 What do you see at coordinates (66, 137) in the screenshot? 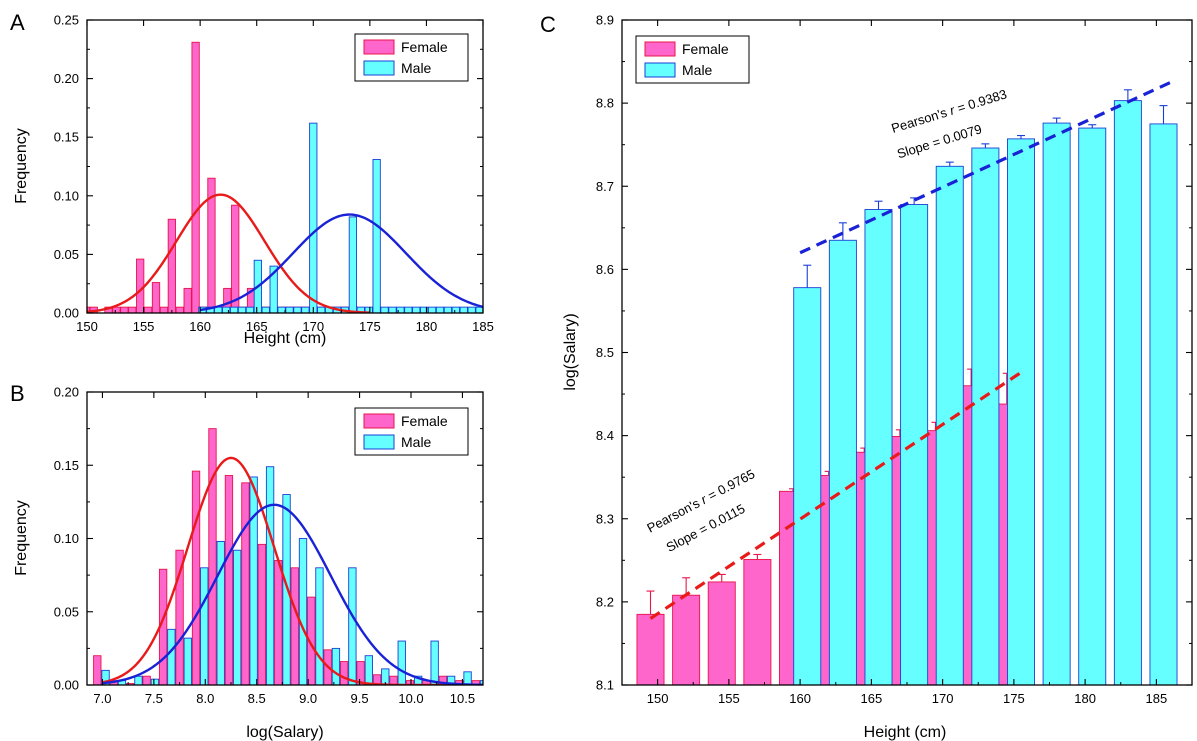
I see `panel-a-y-tick-label: 0.15` at bounding box center [66, 137].